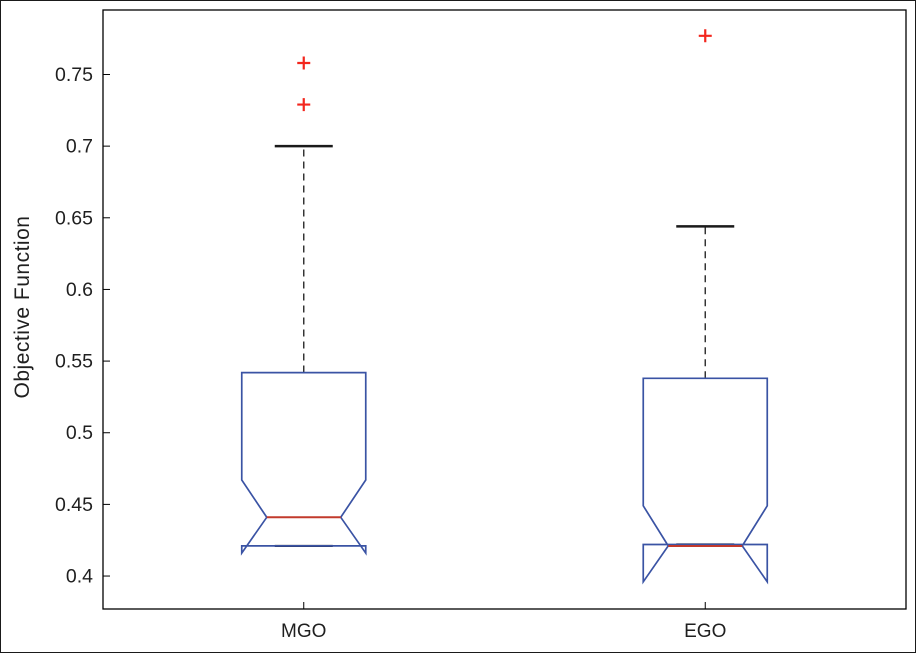 Image resolution: width=916 pixels, height=653 pixels. Describe the element at coordinates (79, 577) in the screenshot. I see `y-tick-label: 0.4` at that location.